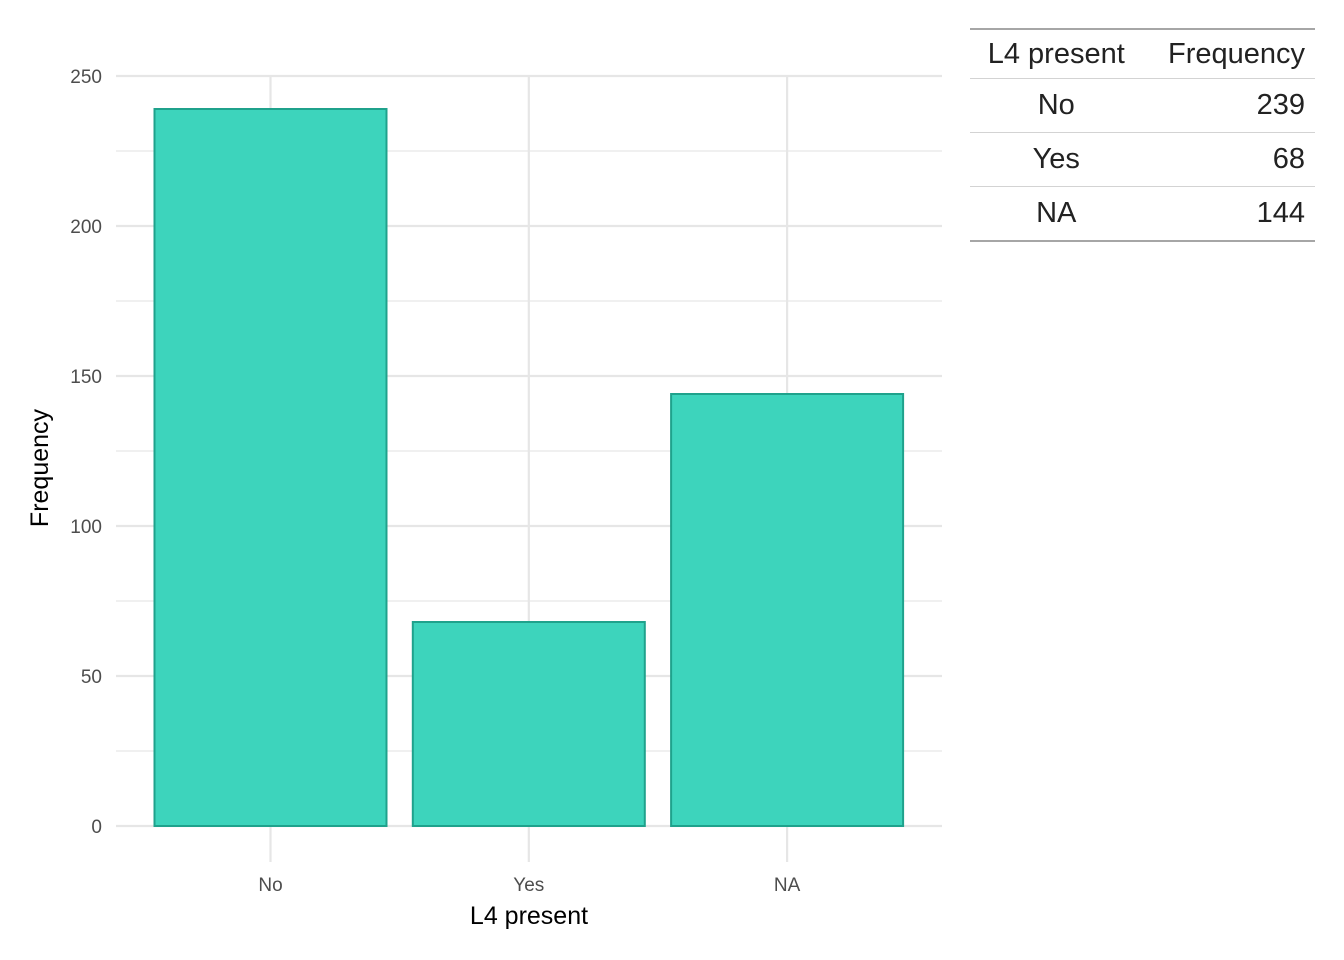 This screenshot has height=960, width=1344. What do you see at coordinates (1280, 105) in the screenshot?
I see `table-cell-value: 239` at bounding box center [1280, 105].